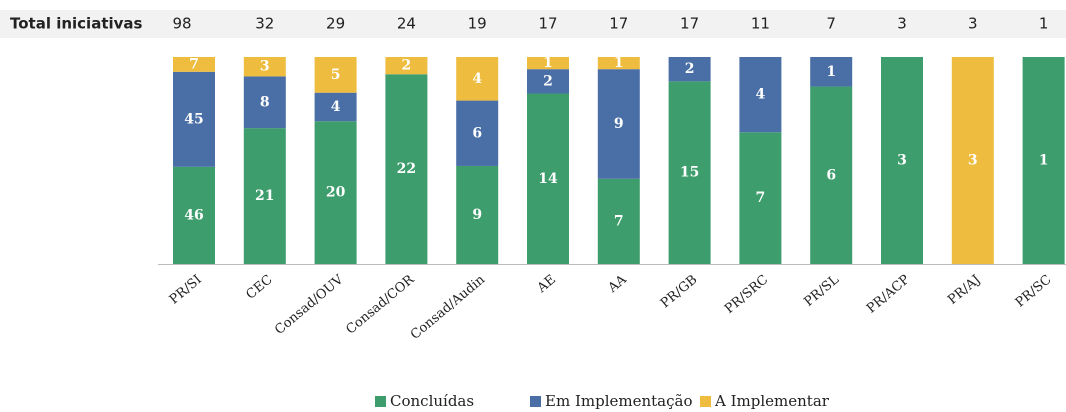  What do you see at coordinates (1044, 24) in the screenshot?
I see `total-value: 1` at bounding box center [1044, 24].